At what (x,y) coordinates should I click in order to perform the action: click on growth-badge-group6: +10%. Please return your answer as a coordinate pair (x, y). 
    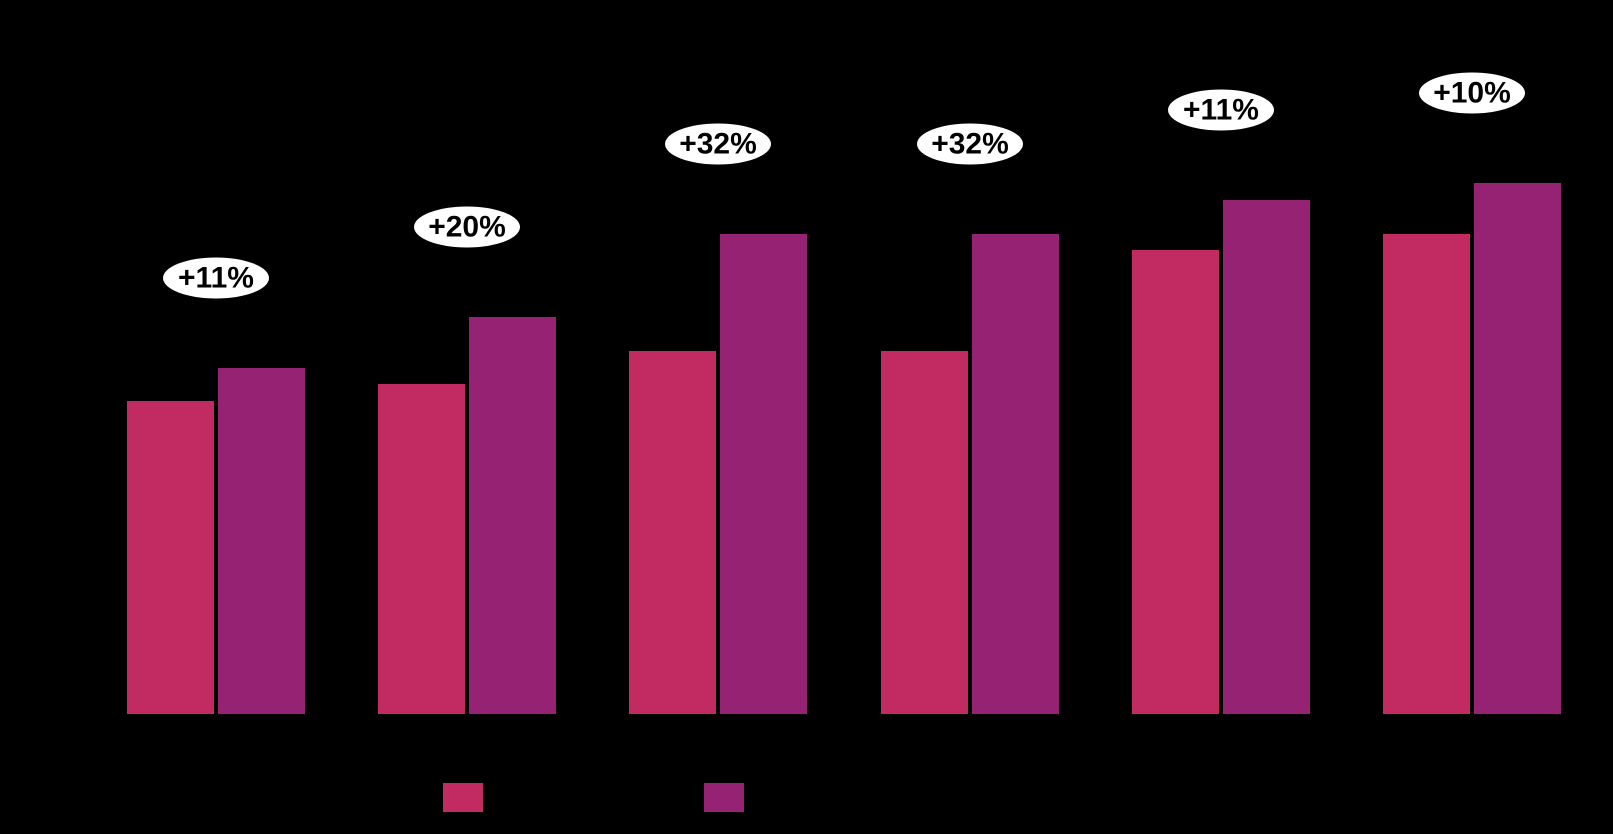
    Looking at the image, I should click on (1472, 93).